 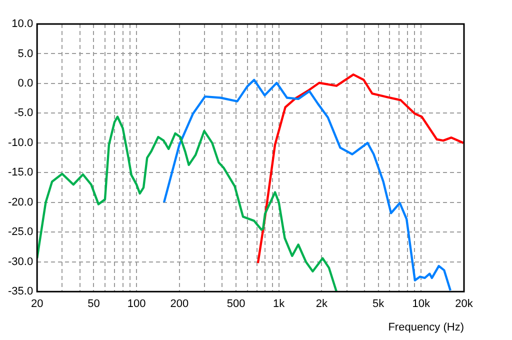 What do you see at coordinates (21, 292) in the screenshot?
I see `y-tick-label: -35.0` at bounding box center [21, 292].